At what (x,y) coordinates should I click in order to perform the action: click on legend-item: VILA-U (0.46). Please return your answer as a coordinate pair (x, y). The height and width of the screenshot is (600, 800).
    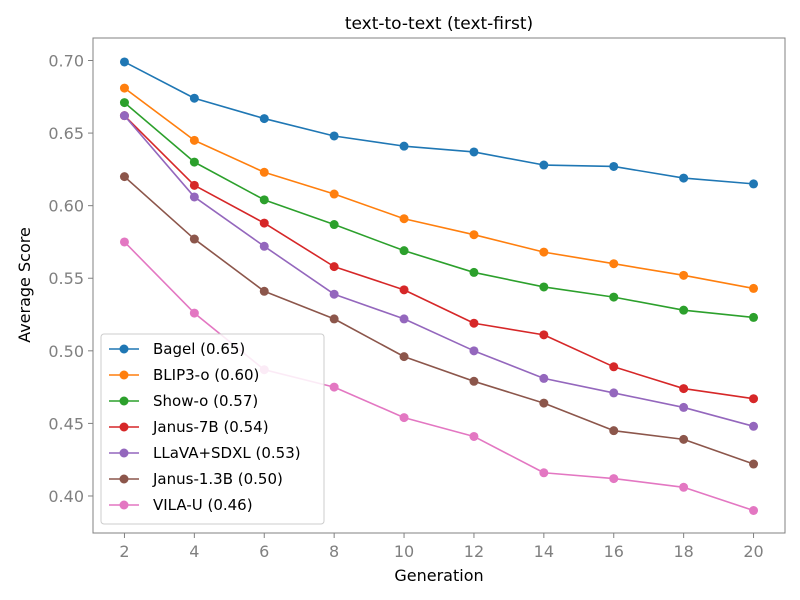
    Looking at the image, I should click on (181, 505).